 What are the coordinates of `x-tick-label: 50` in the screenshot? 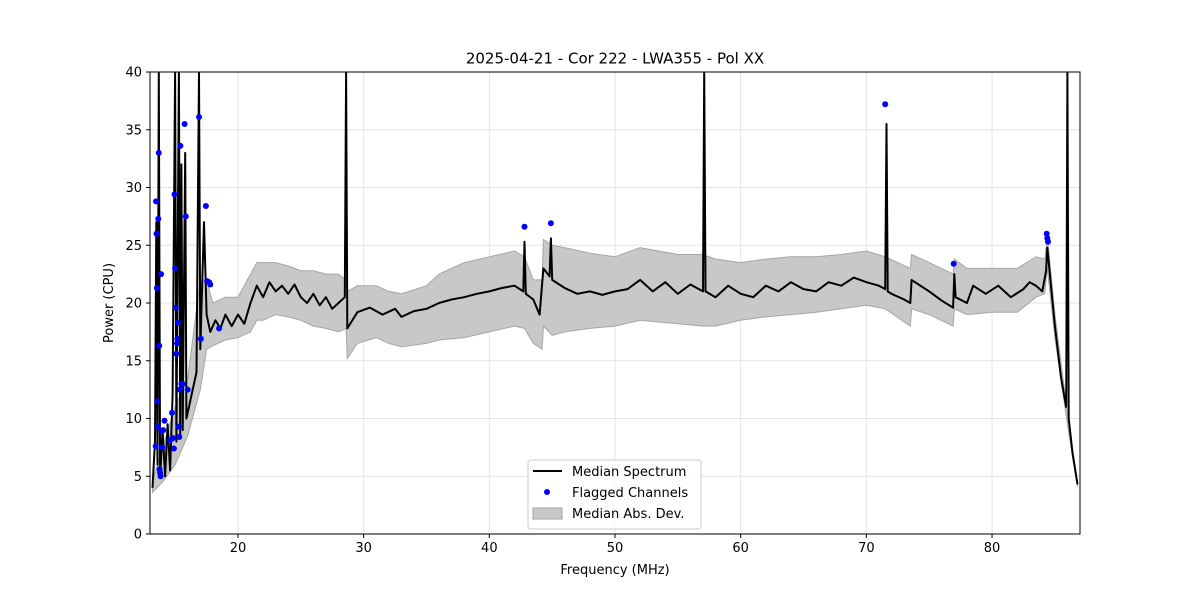 It's located at (615, 548).